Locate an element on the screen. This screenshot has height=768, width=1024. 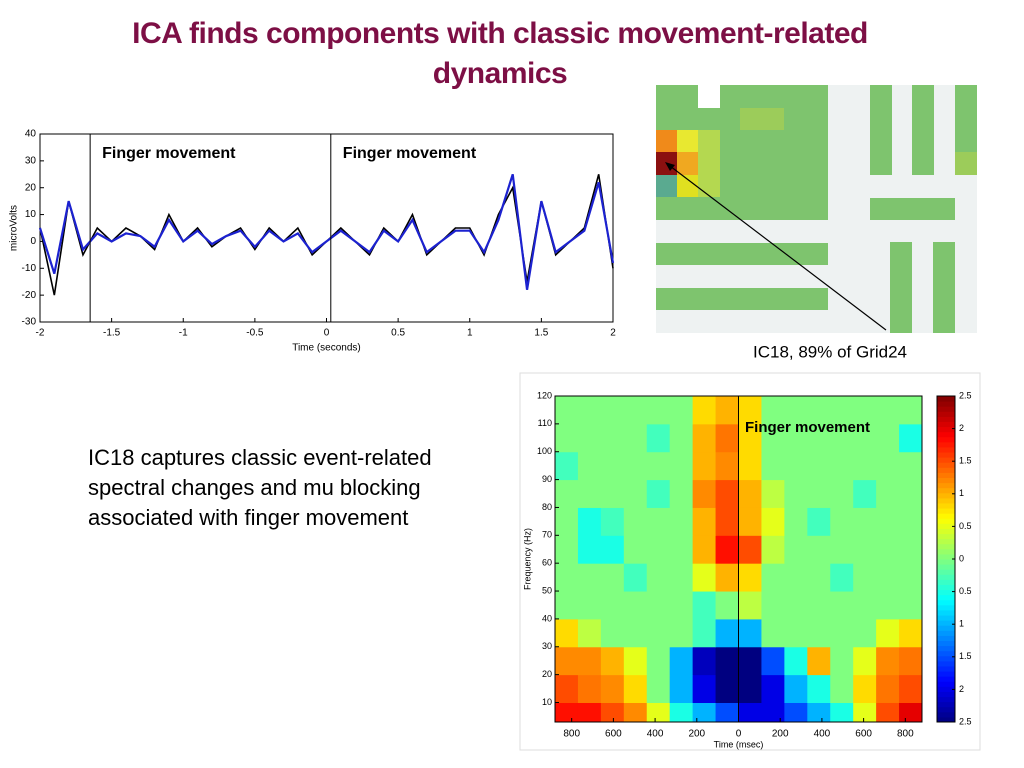
colorbar-tick-label: 1 is located at coordinates (961, 493).